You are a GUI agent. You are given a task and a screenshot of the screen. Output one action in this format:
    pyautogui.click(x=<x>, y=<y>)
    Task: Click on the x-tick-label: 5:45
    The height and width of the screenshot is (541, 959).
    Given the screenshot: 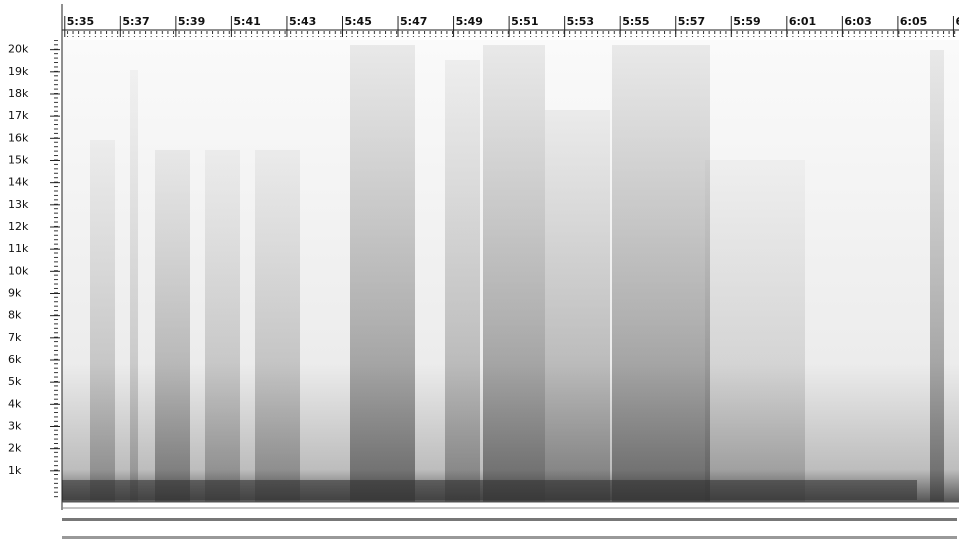 What is the action you would take?
    pyautogui.click(x=357, y=21)
    